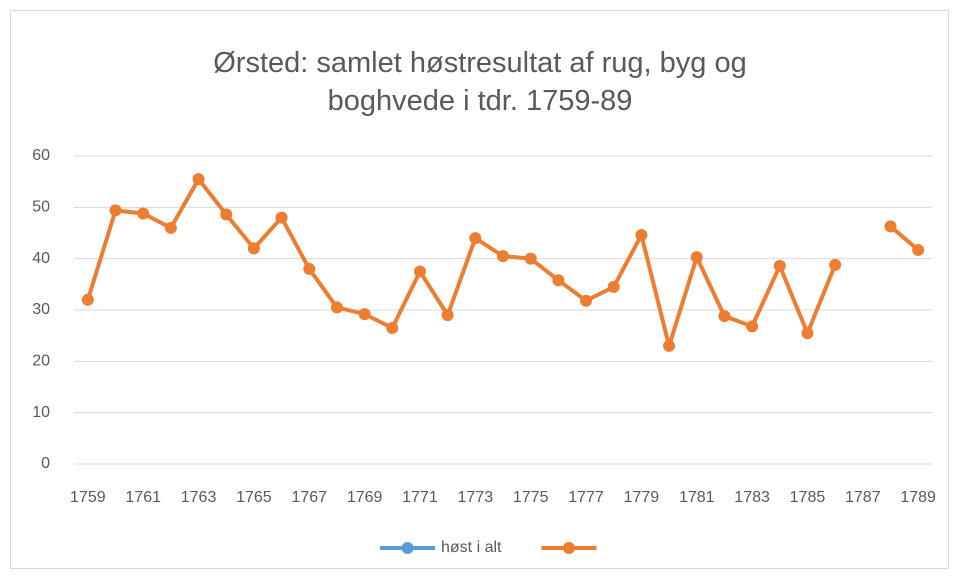 Image resolution: width=960 pixels, height=580 pixels. What do you see at coordinates (918, 497) in the screenshot?
I see `x-tick-label: 1789` at bounding box center [918, 497].